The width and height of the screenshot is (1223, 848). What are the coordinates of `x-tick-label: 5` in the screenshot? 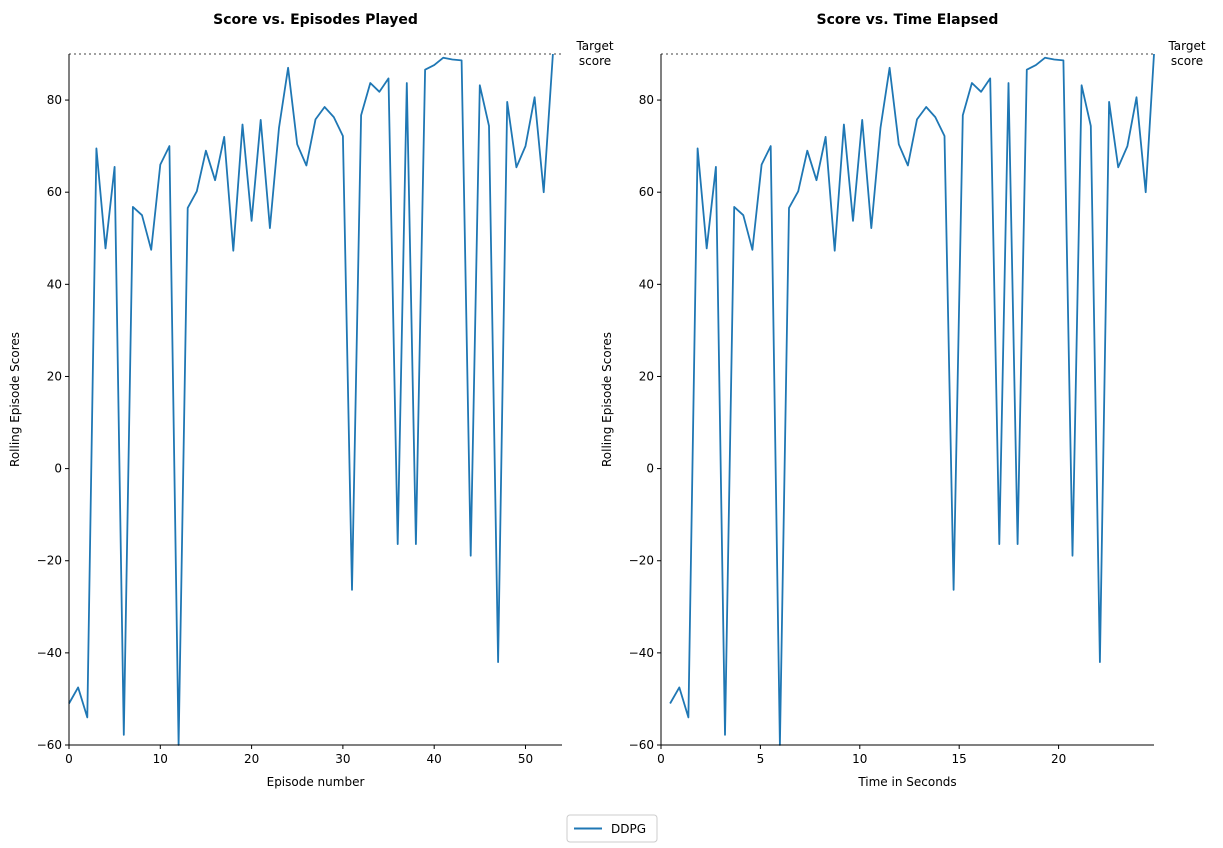 It's located at (761, 759).